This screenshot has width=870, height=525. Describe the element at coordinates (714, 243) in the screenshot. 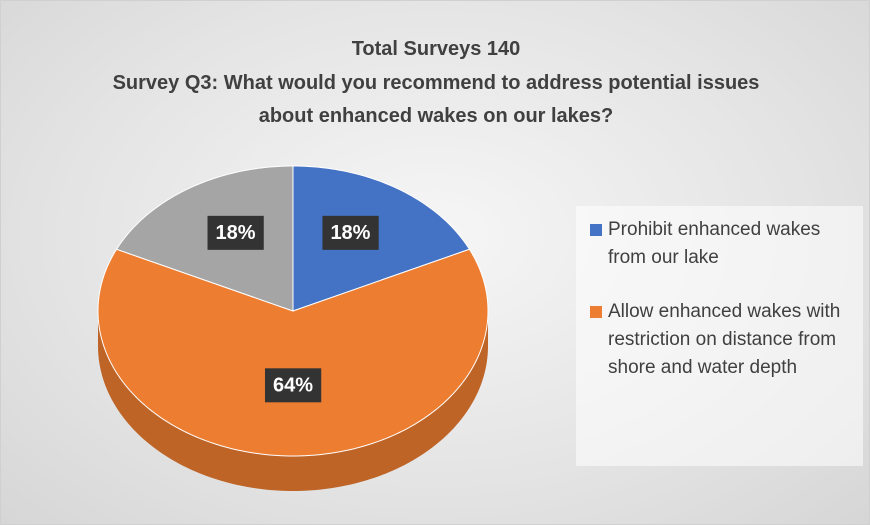

I see `legend-label: Prohibit enhanced wakes from our lake` at that location.